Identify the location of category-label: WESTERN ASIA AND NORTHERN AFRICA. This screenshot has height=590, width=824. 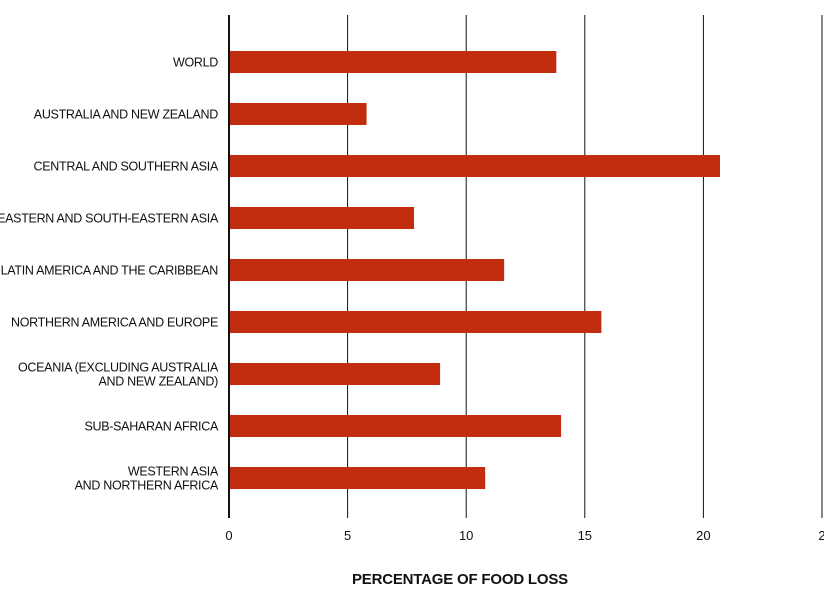
(147, 479).